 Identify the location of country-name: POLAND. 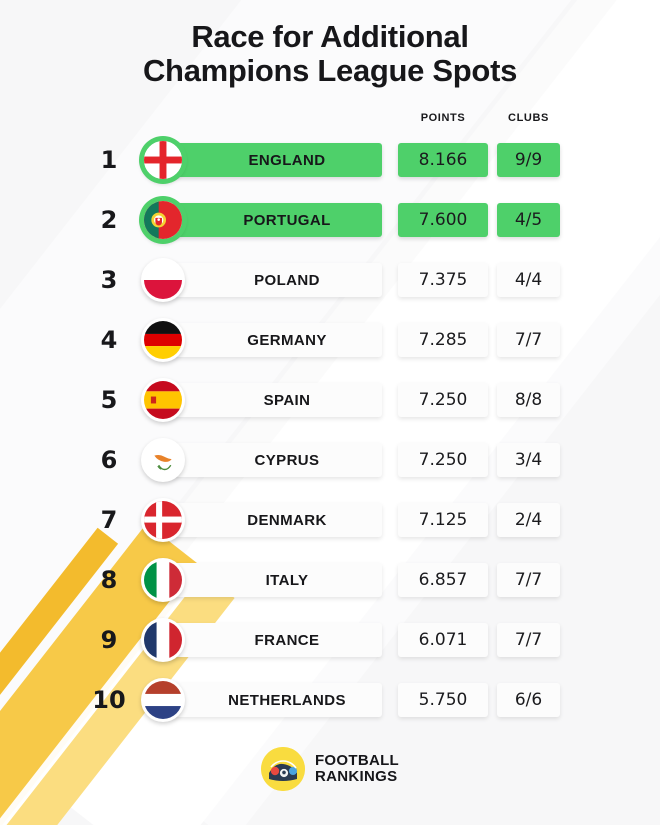
(287, 280).